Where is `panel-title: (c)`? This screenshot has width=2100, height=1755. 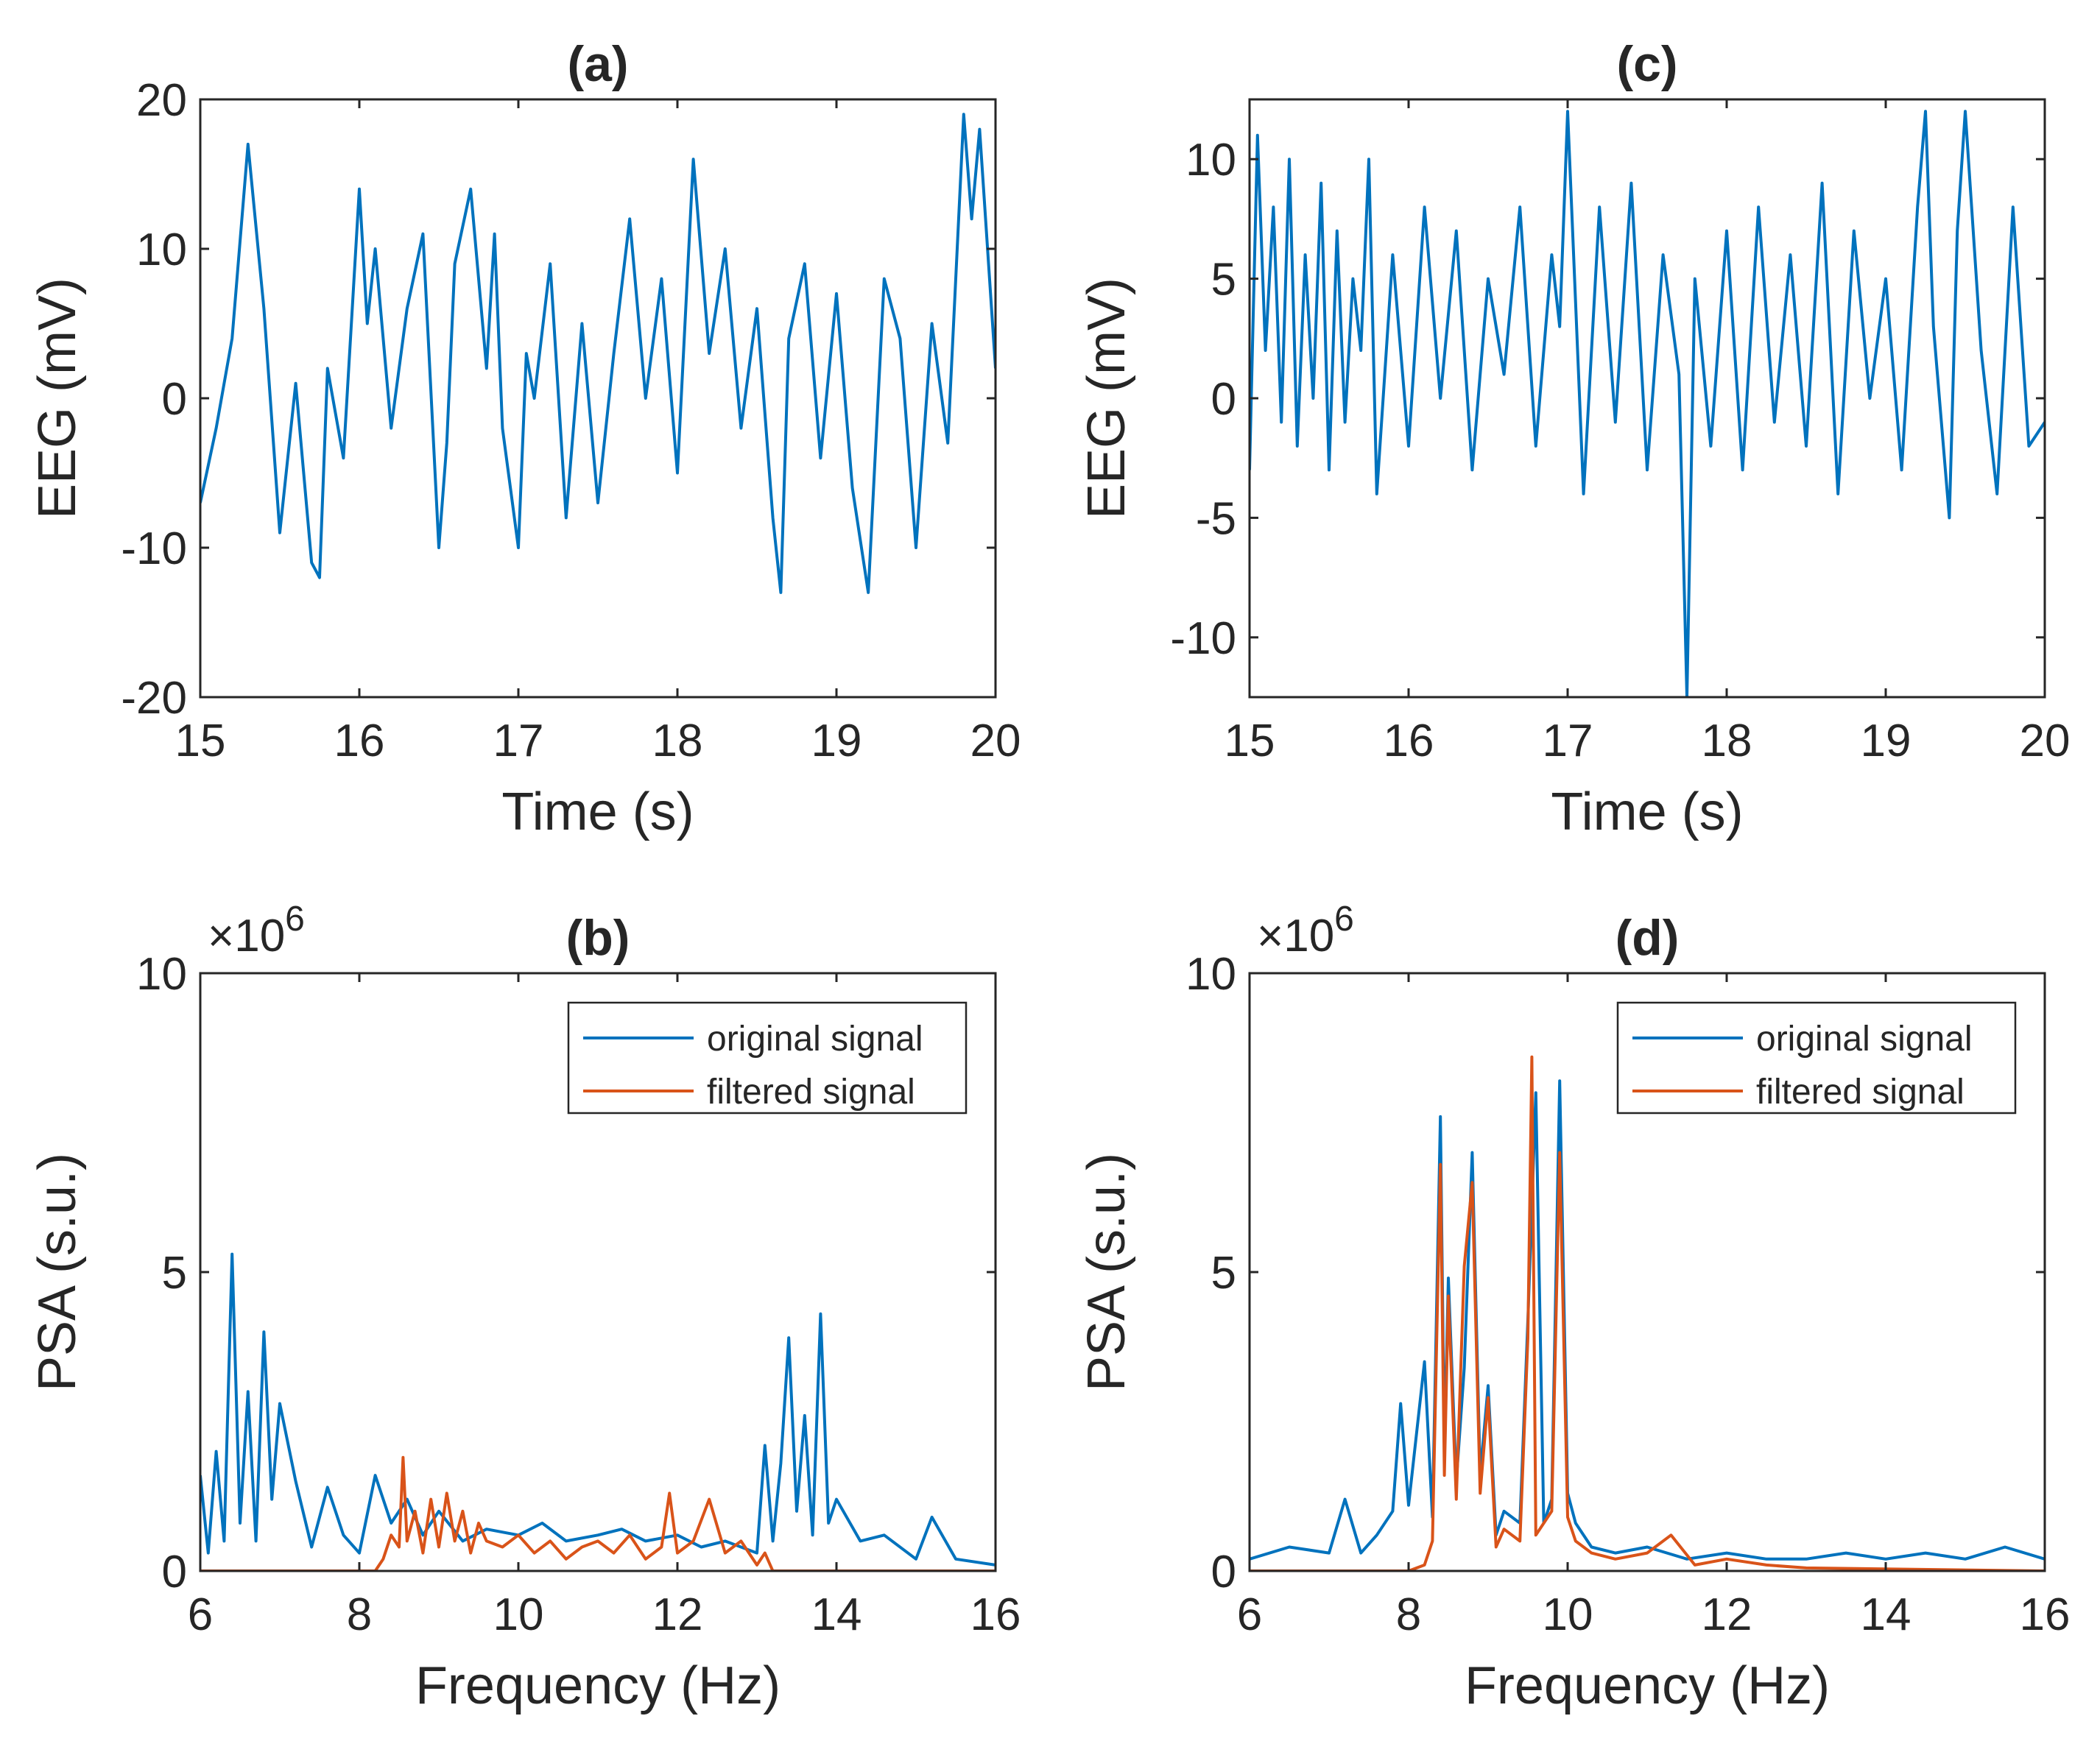 panel-title: (c) is located at coordinates (1646, 64).